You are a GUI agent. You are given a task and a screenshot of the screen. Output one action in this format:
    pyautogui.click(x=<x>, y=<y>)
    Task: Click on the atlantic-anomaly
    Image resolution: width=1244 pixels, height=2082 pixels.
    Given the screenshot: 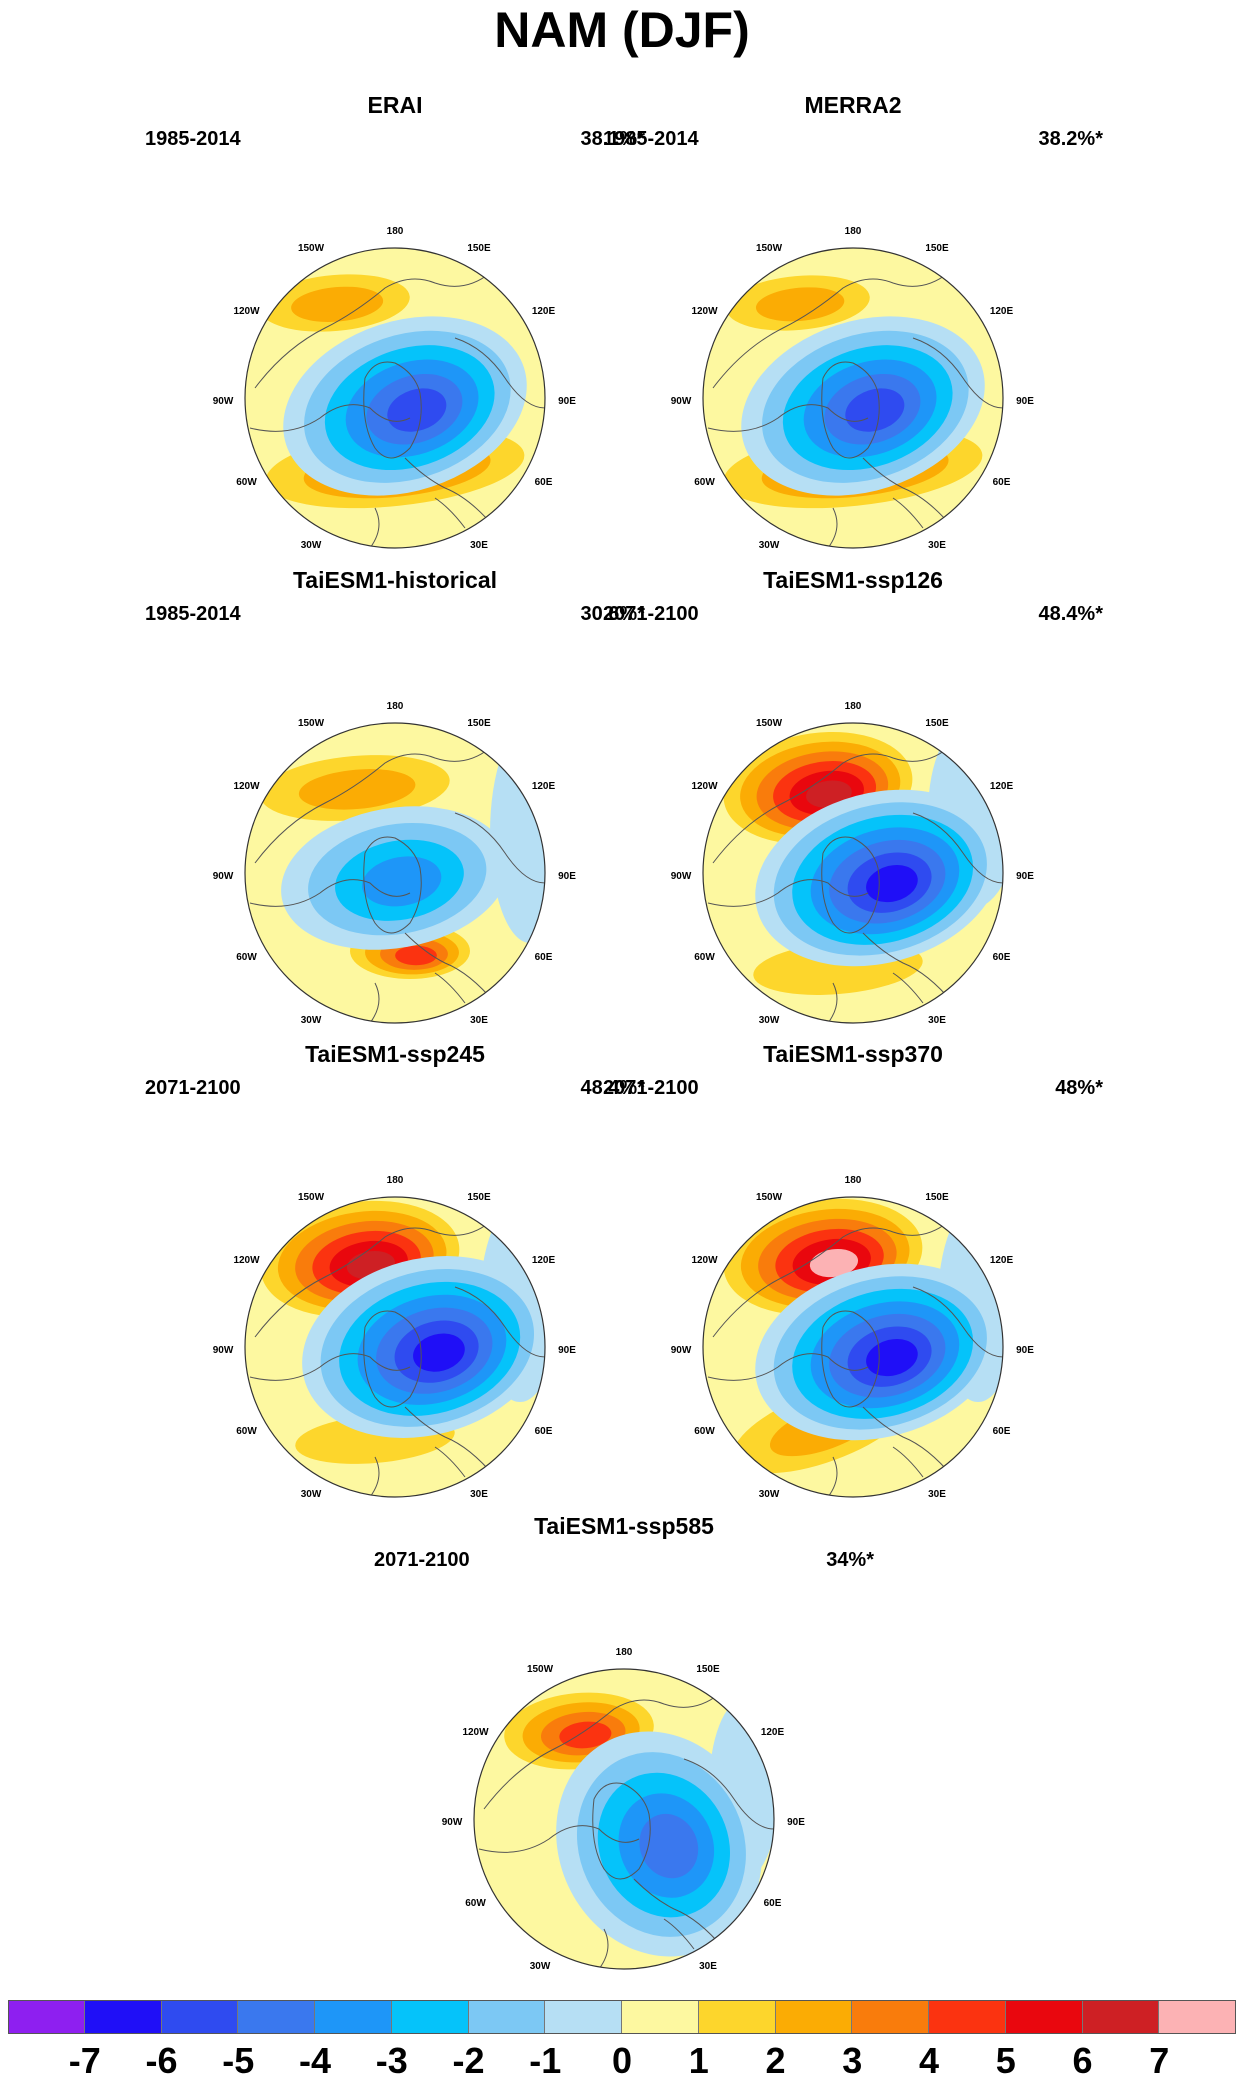 What is the action you would take?
    pyautogui.click(x=416, y=955)
    